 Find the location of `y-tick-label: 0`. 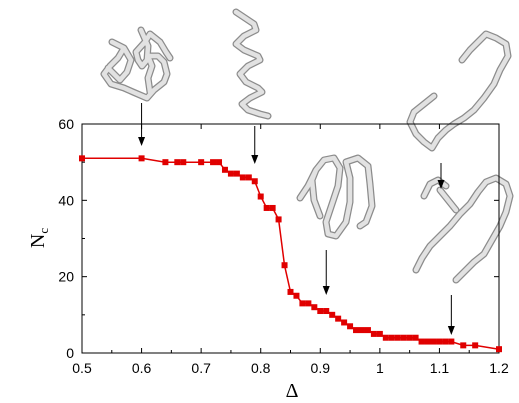

y-tick-label: 0 is located at coordinates (70, 353).